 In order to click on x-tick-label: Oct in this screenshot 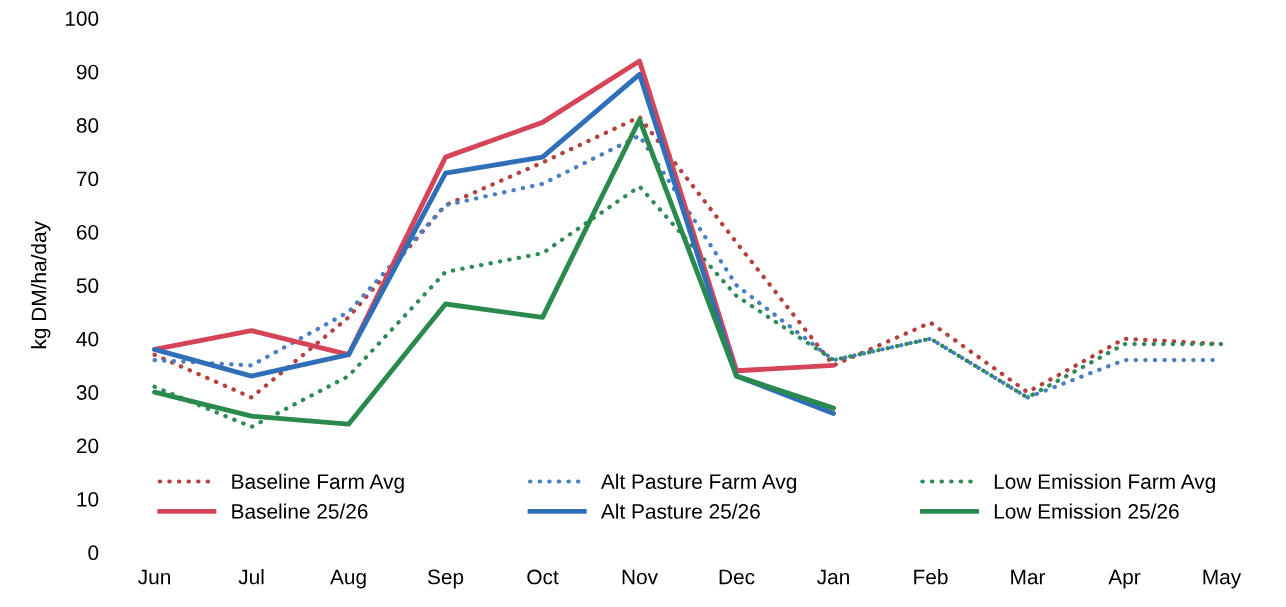, I will do `click(543, 577)`.